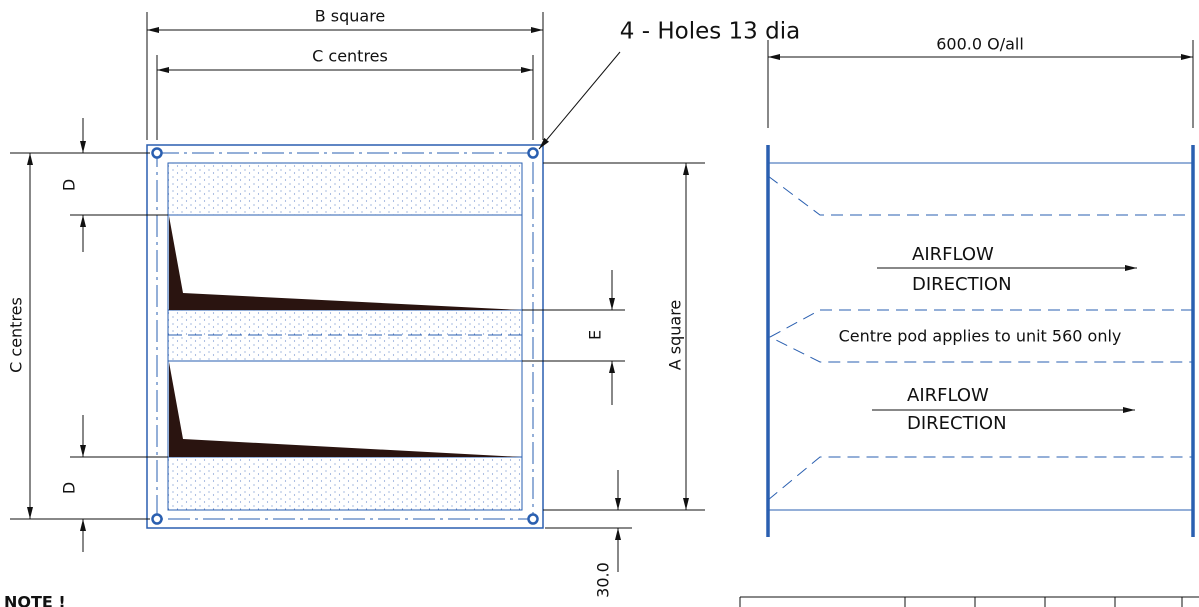 The image size is (1199, 607). I want to click on c-dim-top: C centres, so click(350, 56).